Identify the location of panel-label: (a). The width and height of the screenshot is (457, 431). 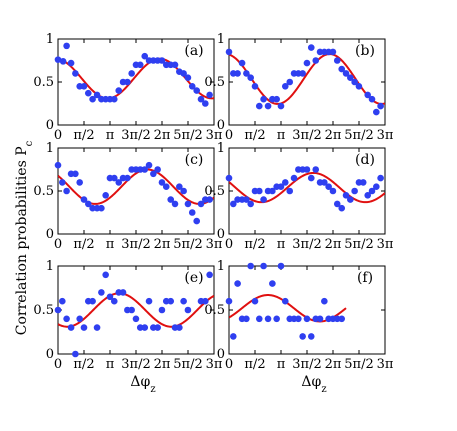
(193, 51).